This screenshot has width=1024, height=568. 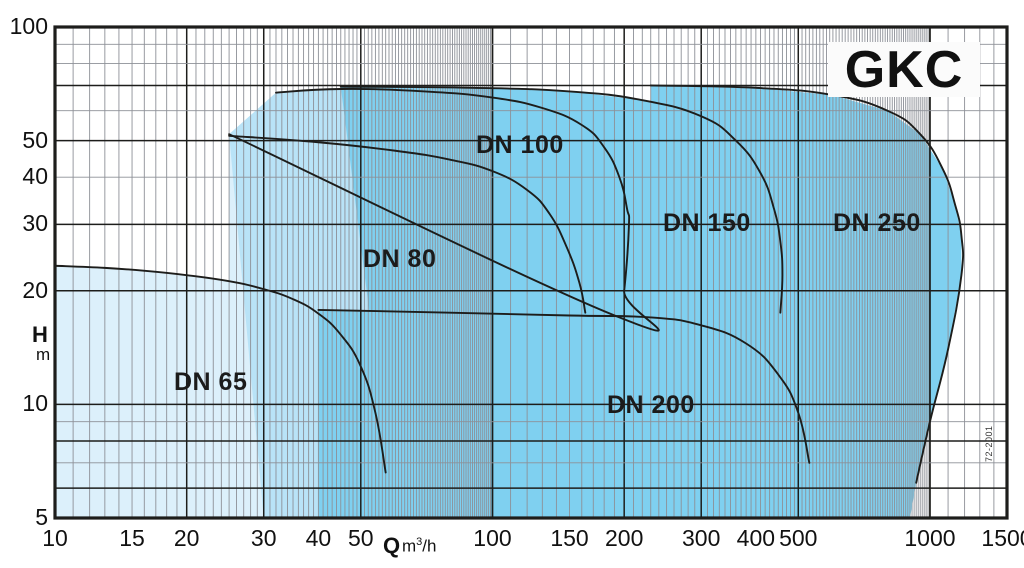 I want to click on x-axis-unit: m3/h, so click(x=419, y=546).